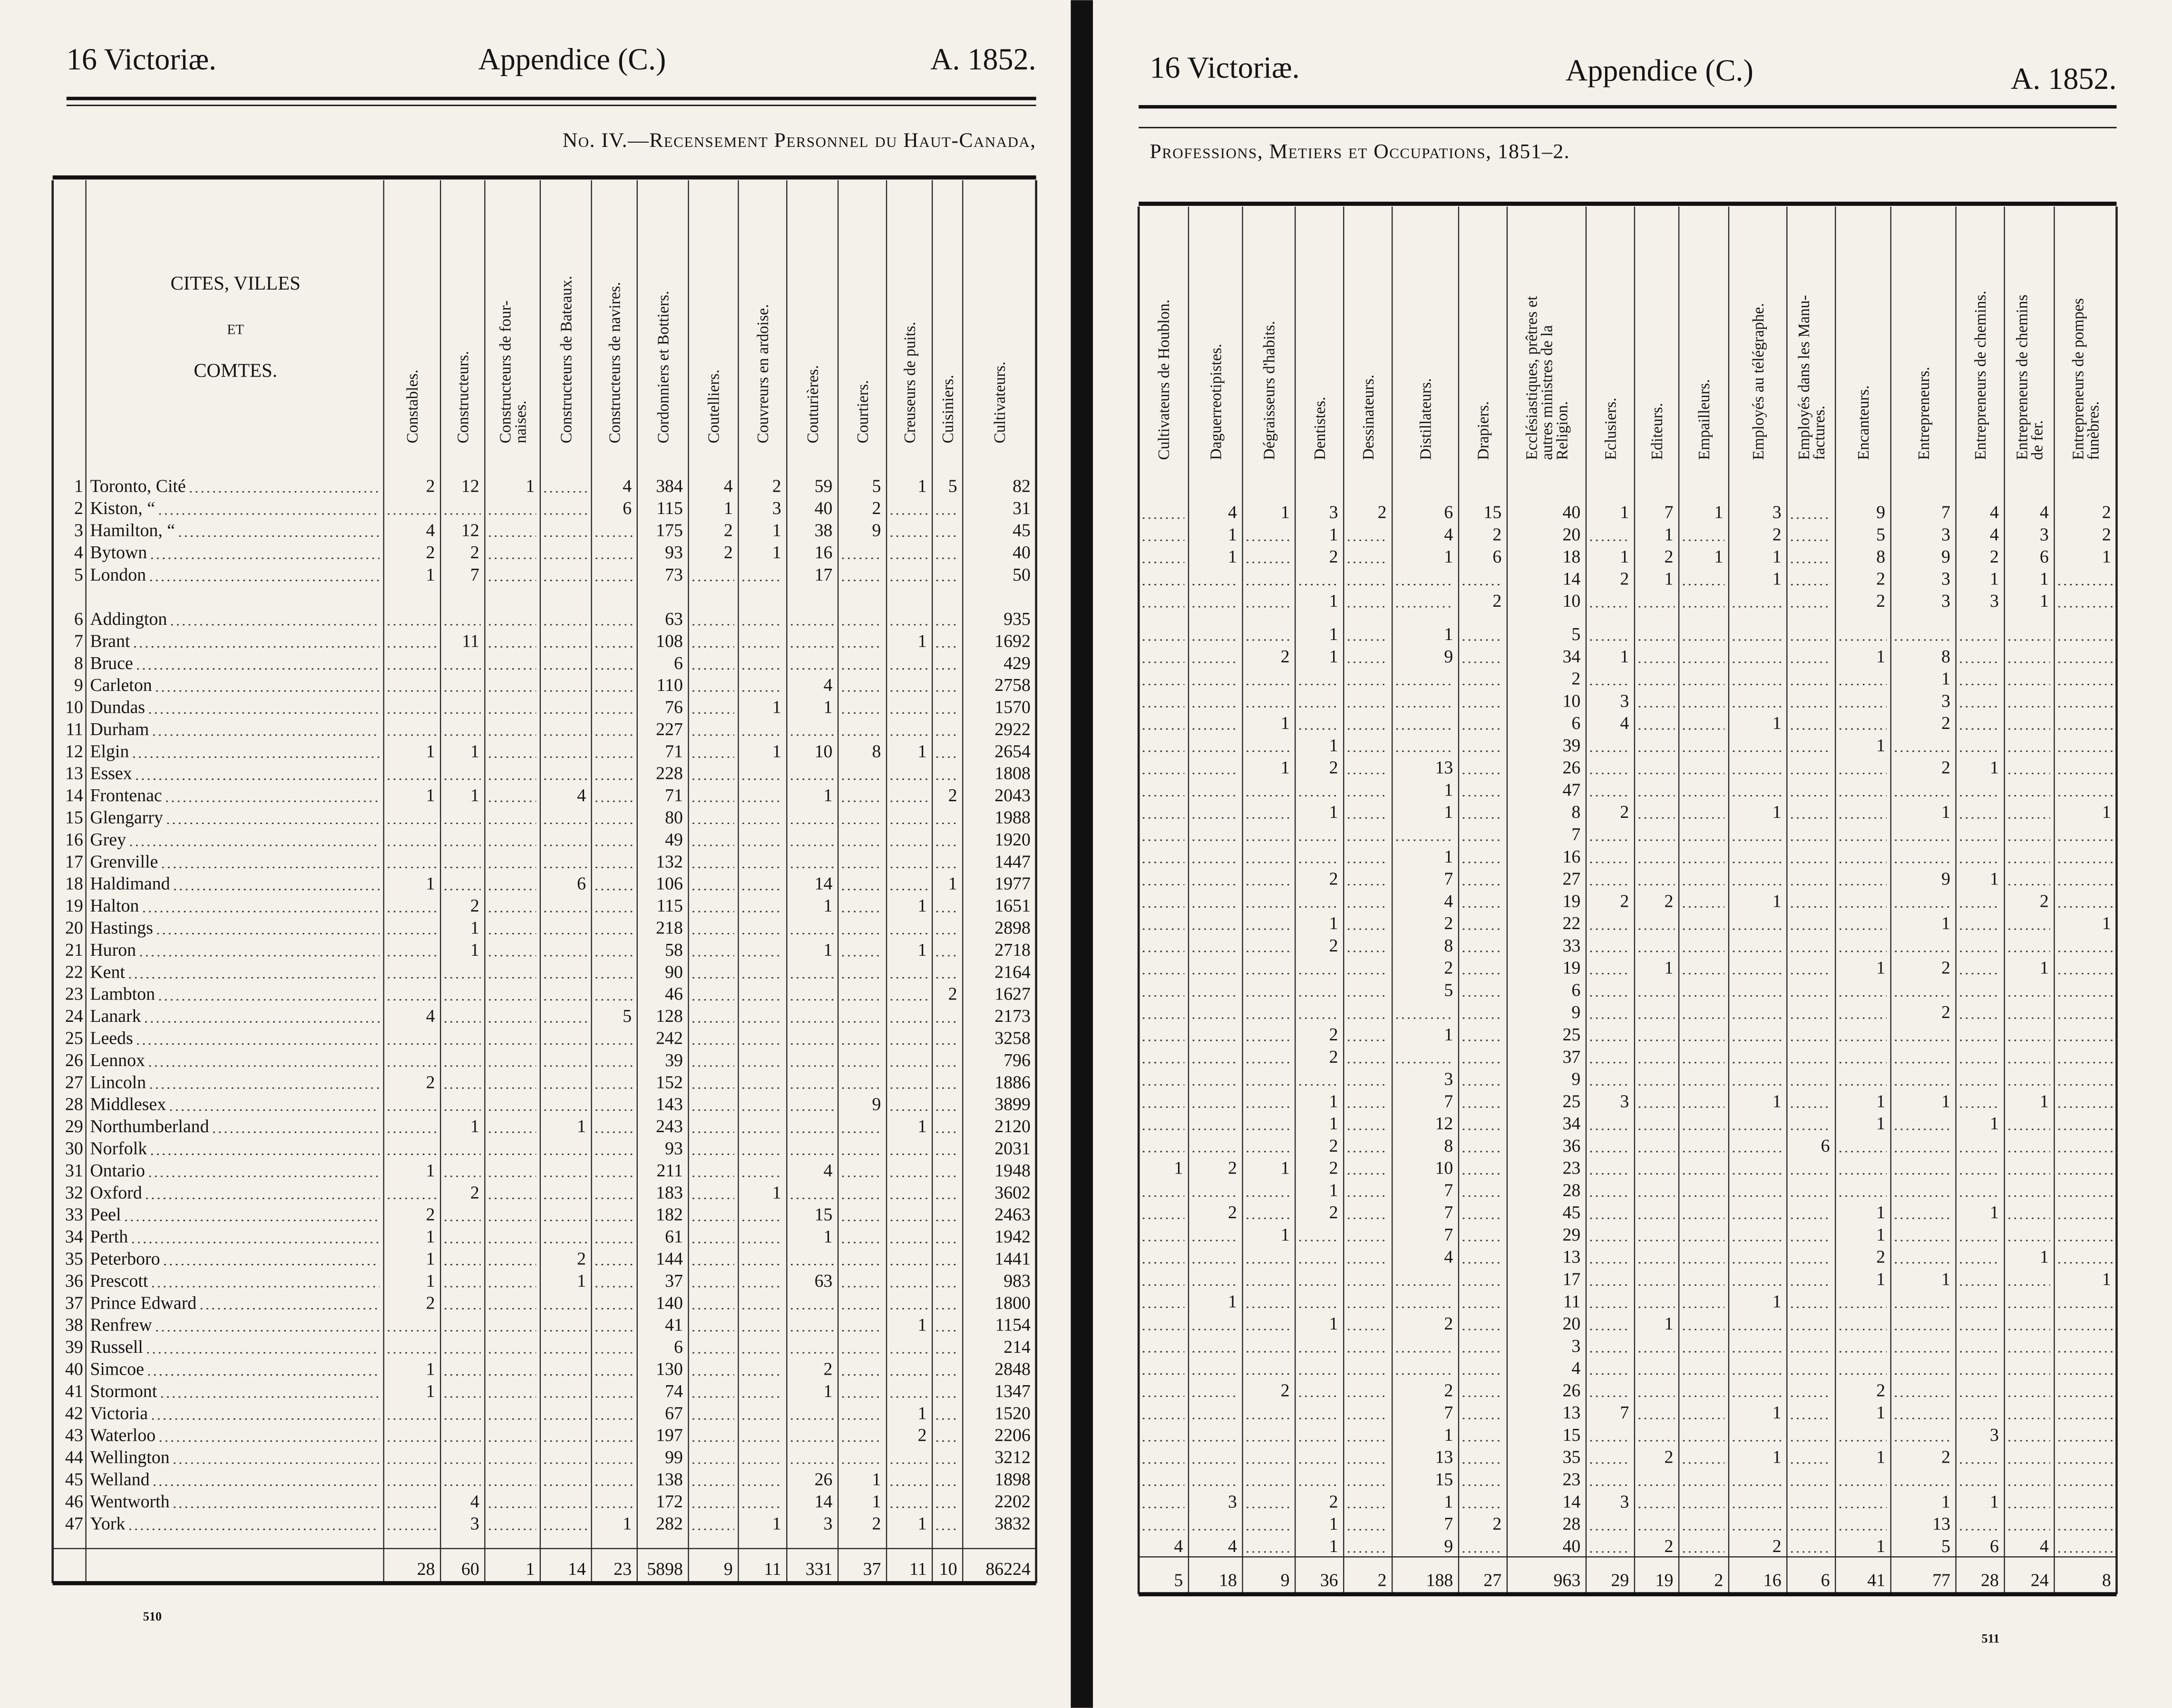 This screenshot has width=2172, height=1708. Describe the element at coordinates (1017, 619) in the screenshot. I see `cell-value: 935` at that location.